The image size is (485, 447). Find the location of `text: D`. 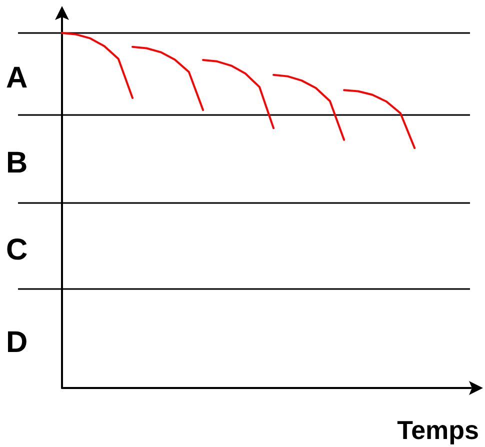

text: D is located at coordinates (17, 342).